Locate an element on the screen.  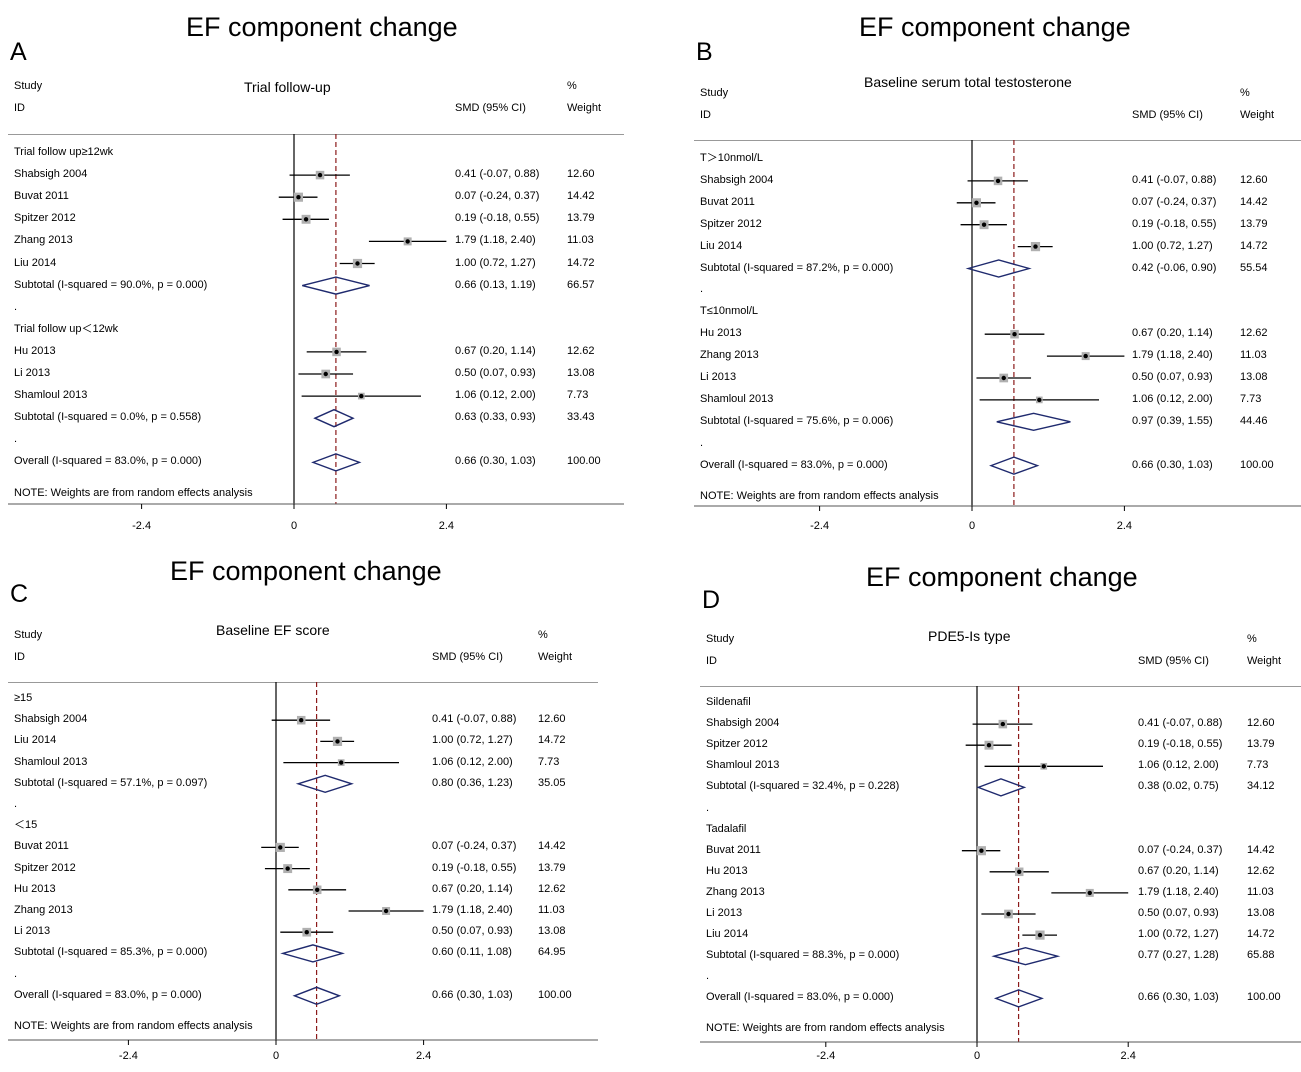
ci-value: 0.66 (0.13, 1.19) is located at coordinates (495, 284).